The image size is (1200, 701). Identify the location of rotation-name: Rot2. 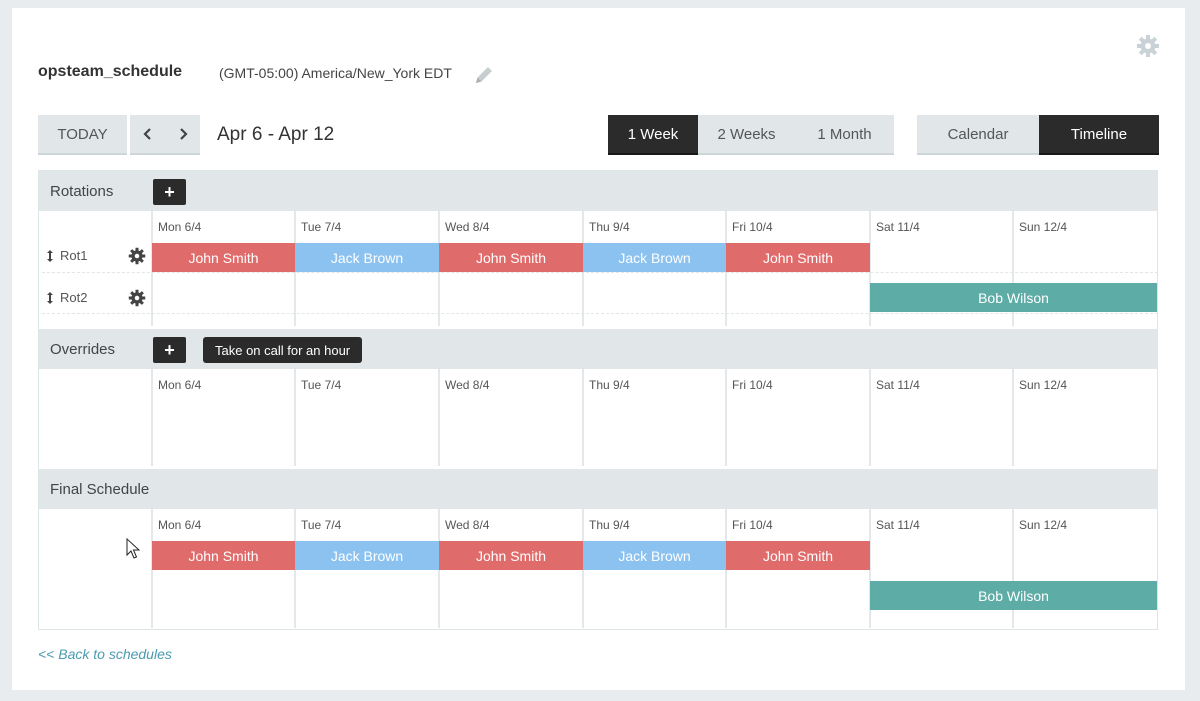
(74, 297).